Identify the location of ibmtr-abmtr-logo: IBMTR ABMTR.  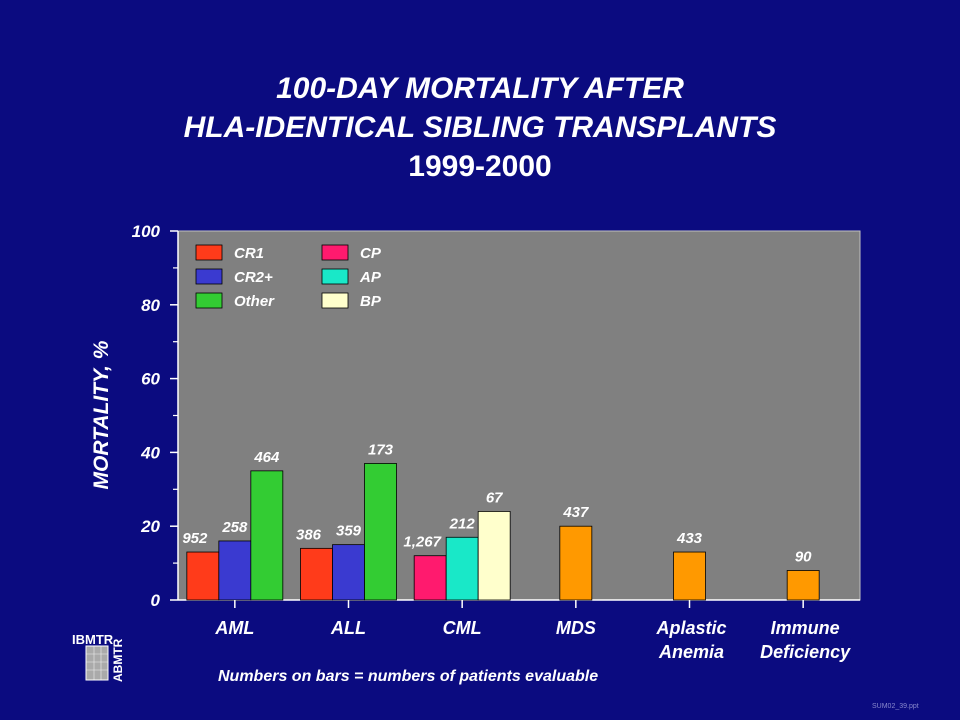
(98, 657).